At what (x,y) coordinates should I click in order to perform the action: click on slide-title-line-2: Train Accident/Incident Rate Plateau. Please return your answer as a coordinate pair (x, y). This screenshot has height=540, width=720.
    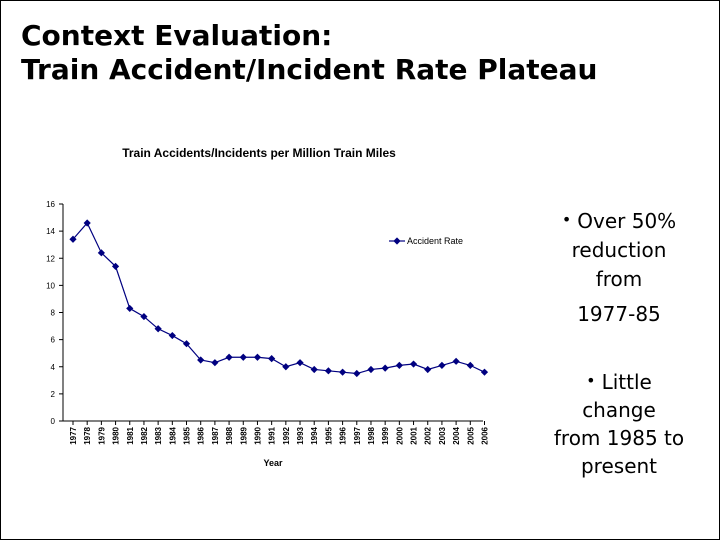
    Looking at the image, I should click on (309, 69).